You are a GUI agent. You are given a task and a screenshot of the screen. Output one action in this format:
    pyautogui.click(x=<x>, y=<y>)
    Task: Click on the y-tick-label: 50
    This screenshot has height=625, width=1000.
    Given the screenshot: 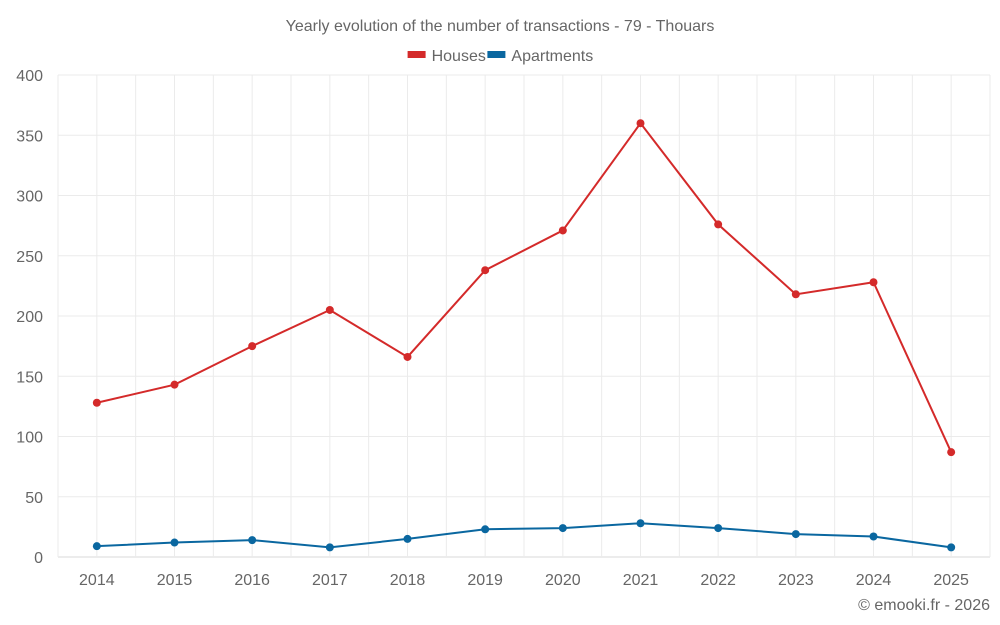 What is the action you would take?
    pyautogui.click(x=34, y=498)
    